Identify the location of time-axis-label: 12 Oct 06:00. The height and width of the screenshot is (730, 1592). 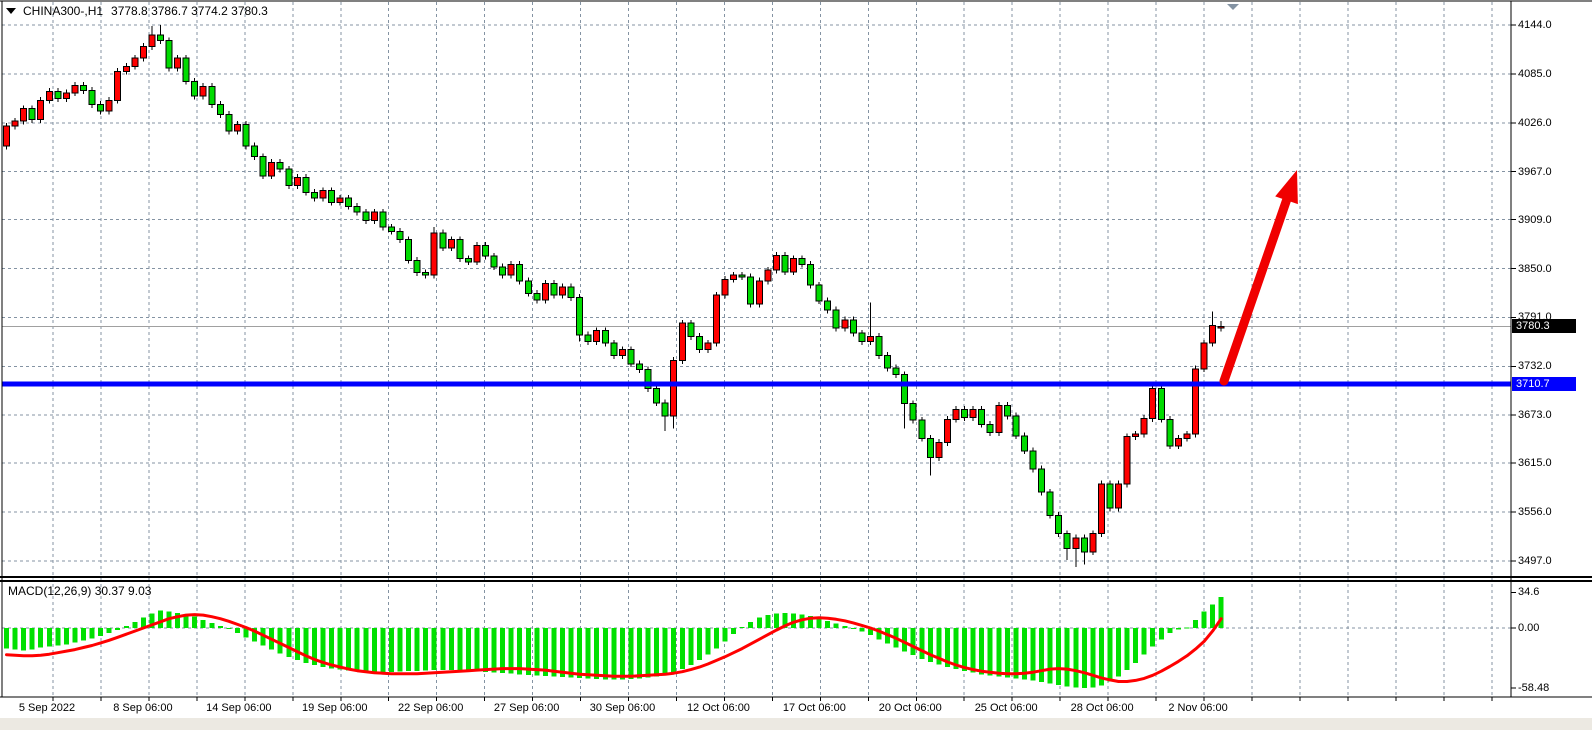
(718, 708).